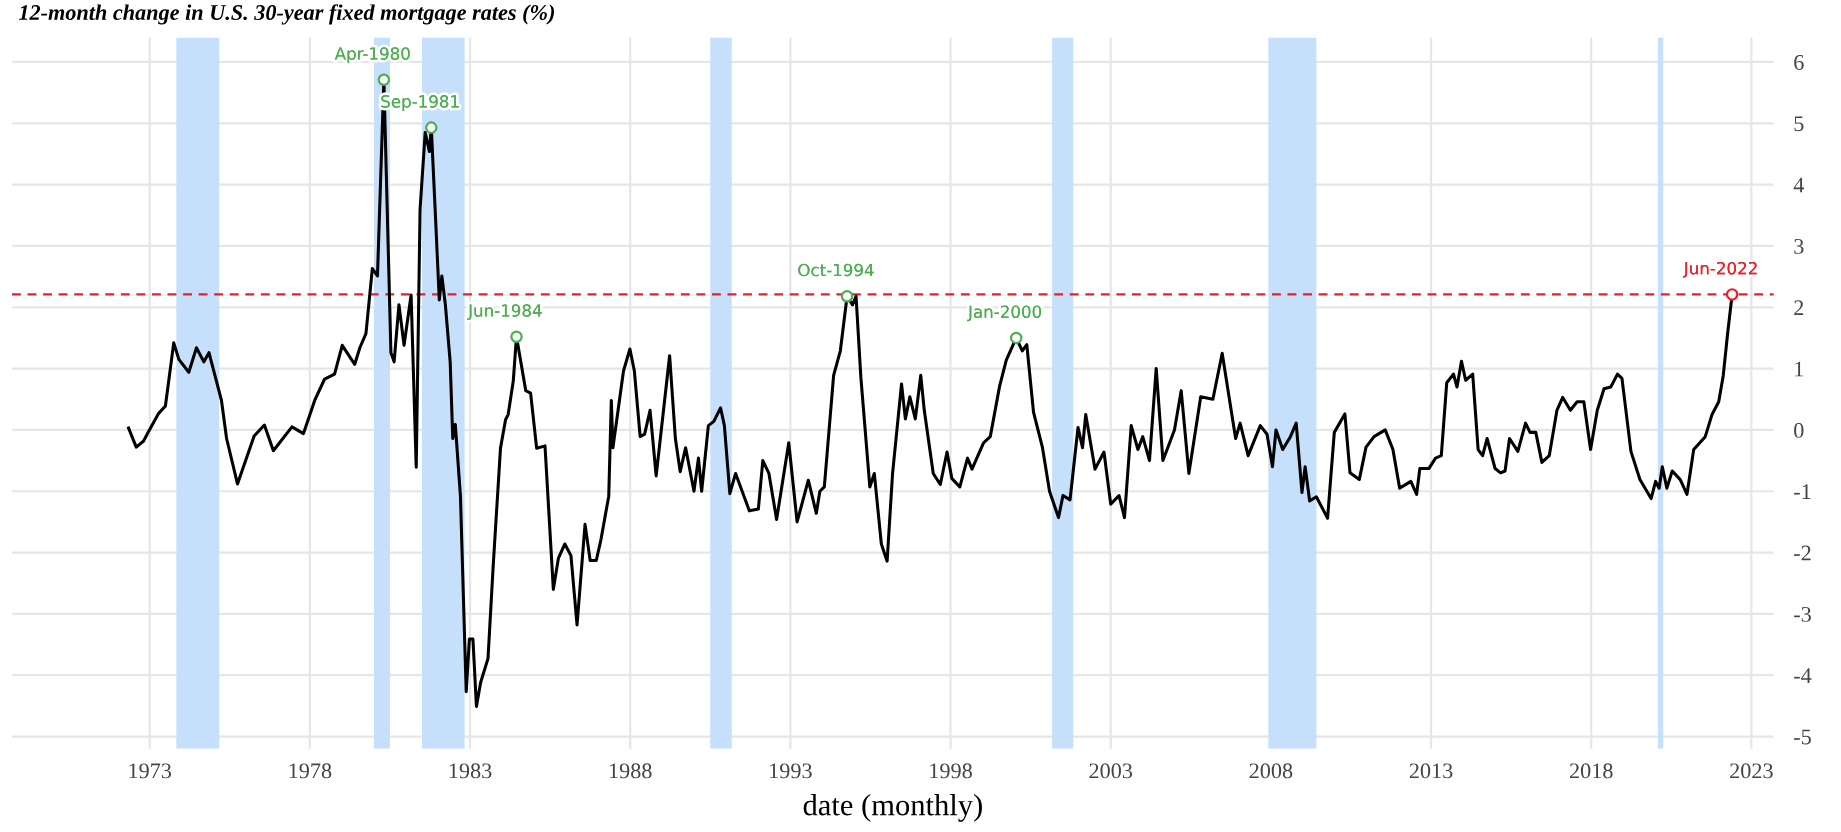 Image resolution: width=1841 pixels, height=832 pixels. Describe the element at coordinates (791, 771) in the screenshot. I see `x-tick-label: 1993` at that location.